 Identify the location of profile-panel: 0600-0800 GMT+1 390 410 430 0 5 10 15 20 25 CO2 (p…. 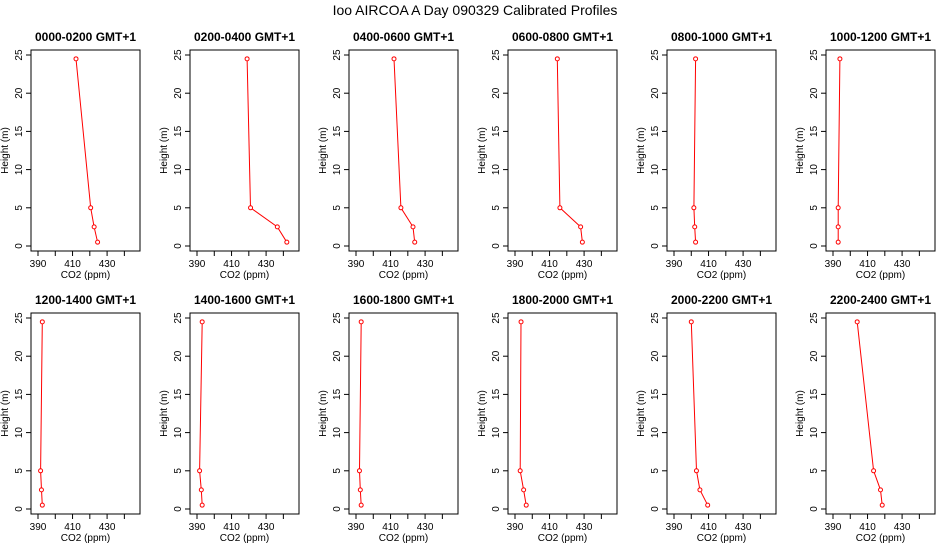
(547, 155).